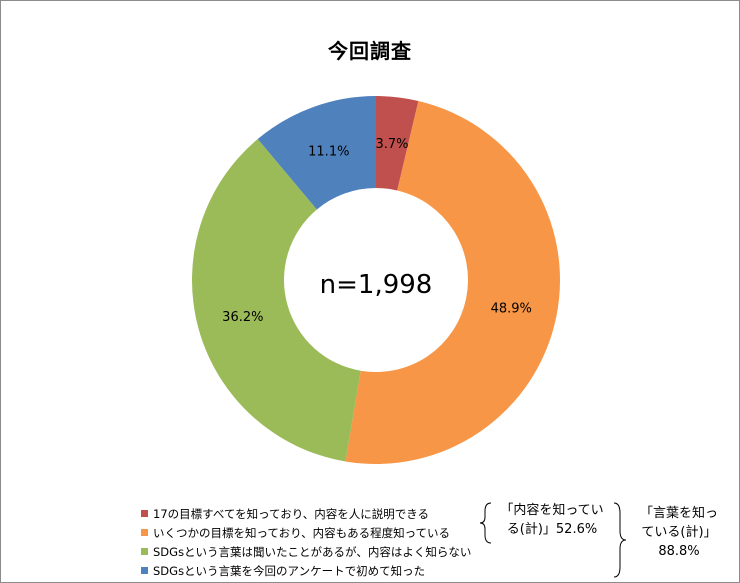 Image resolution: width=740 pixels, height=583 pixels. I want to click on annotation-line: 88.8%, so click(679, 551).